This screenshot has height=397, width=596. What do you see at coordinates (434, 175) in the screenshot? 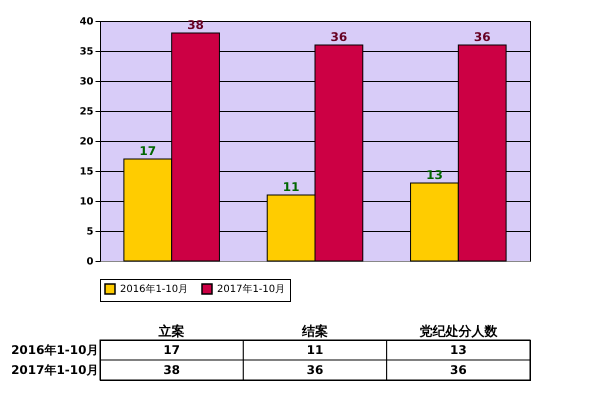
I see `annotation: 13` at bounding box center [434, 175].